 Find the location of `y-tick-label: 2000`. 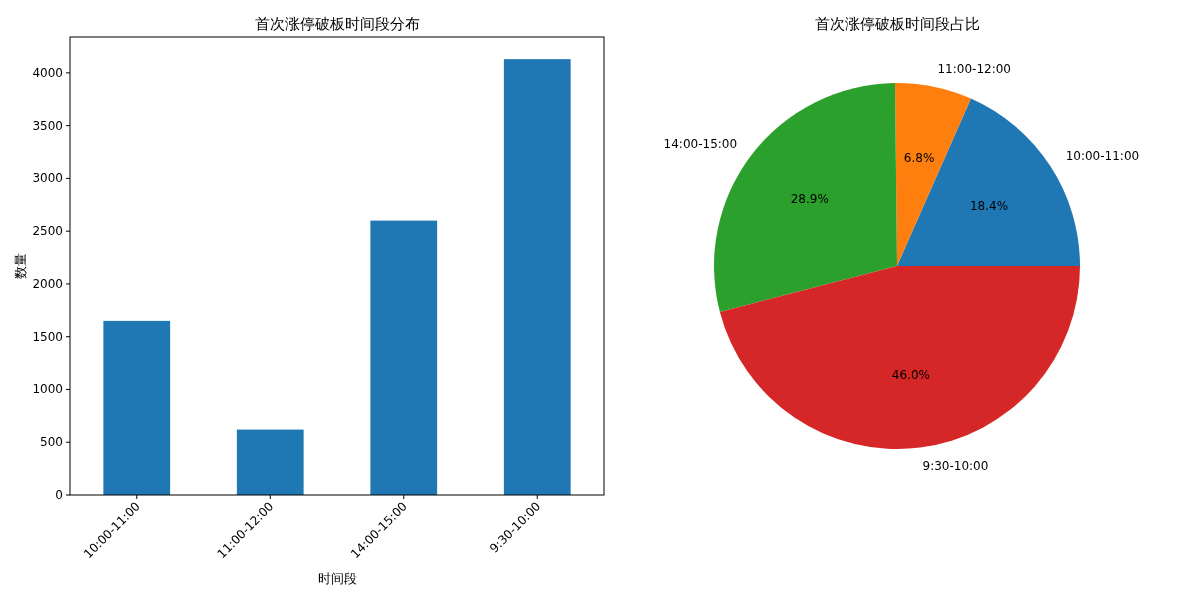

y-tick-label: 2000 is located at coordinates (47, 283).